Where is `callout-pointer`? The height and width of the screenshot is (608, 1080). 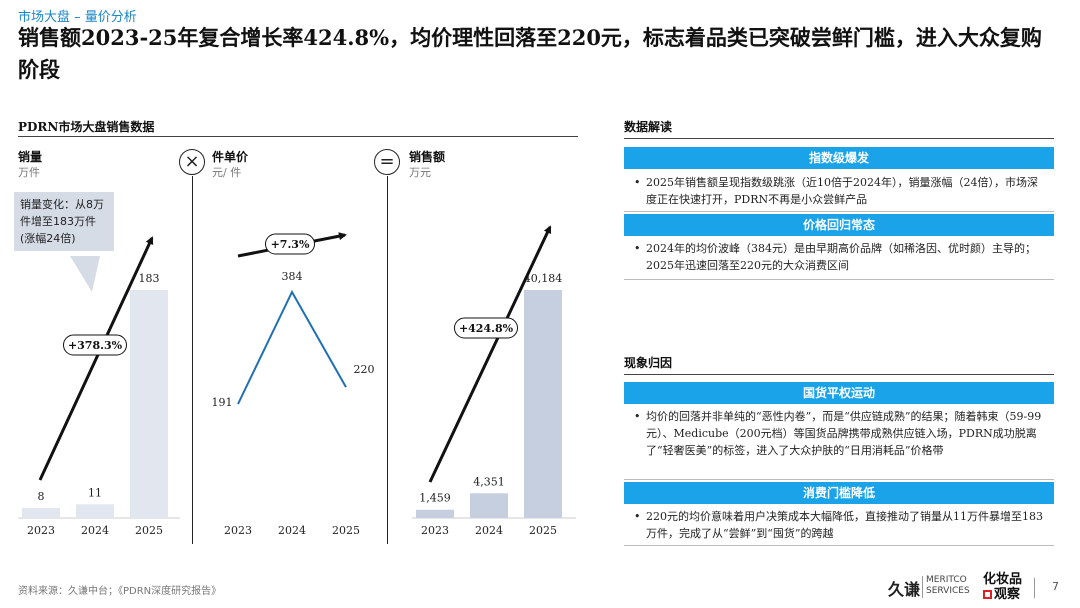 callout-pointer is located at coordinates (85, 274).